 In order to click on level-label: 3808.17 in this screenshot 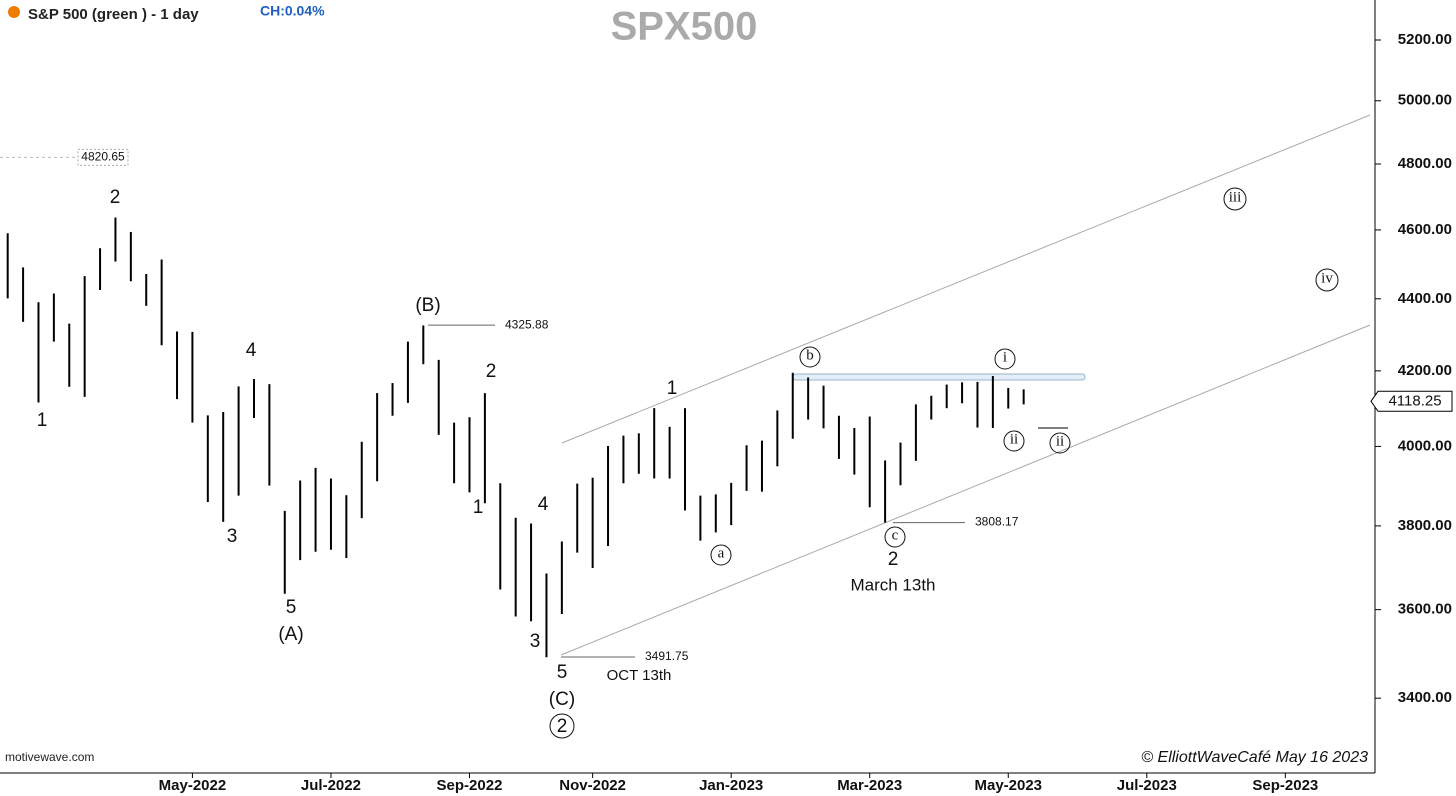, I will do `click(997, 522)`.